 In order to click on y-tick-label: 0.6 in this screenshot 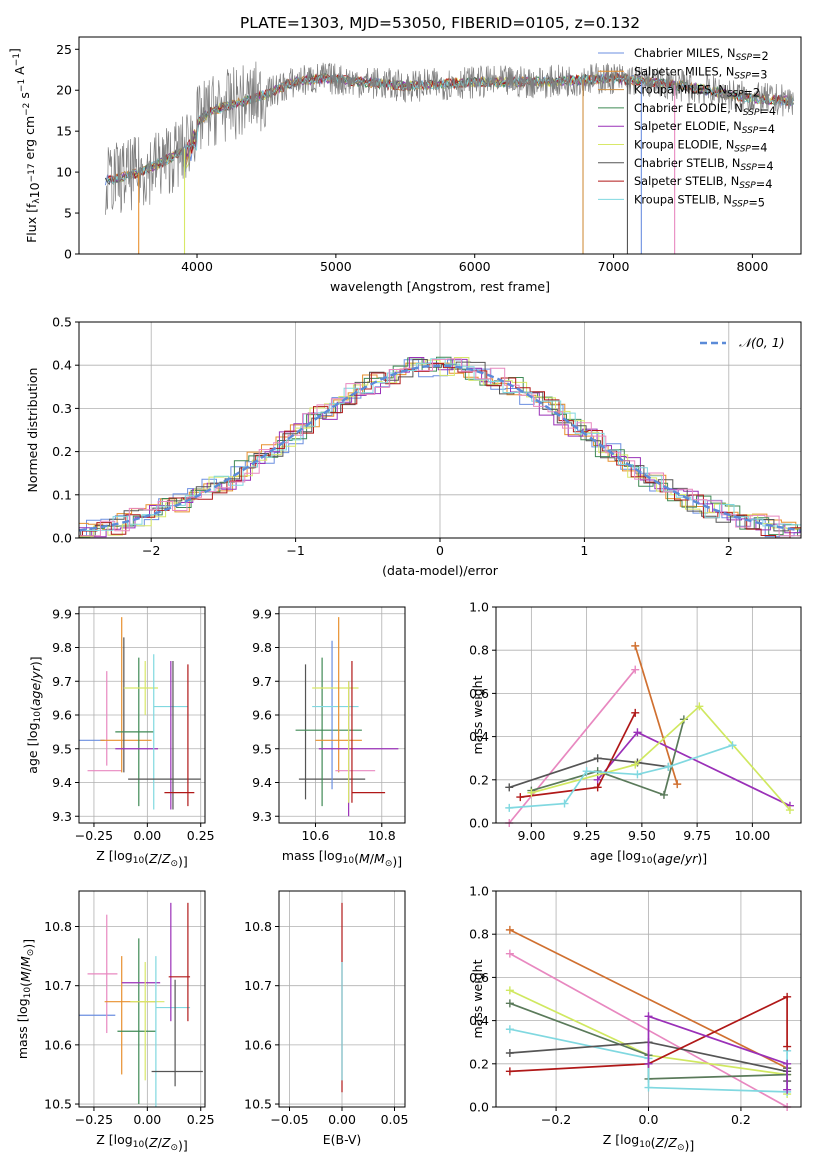, I will do `click(479, 977)`.